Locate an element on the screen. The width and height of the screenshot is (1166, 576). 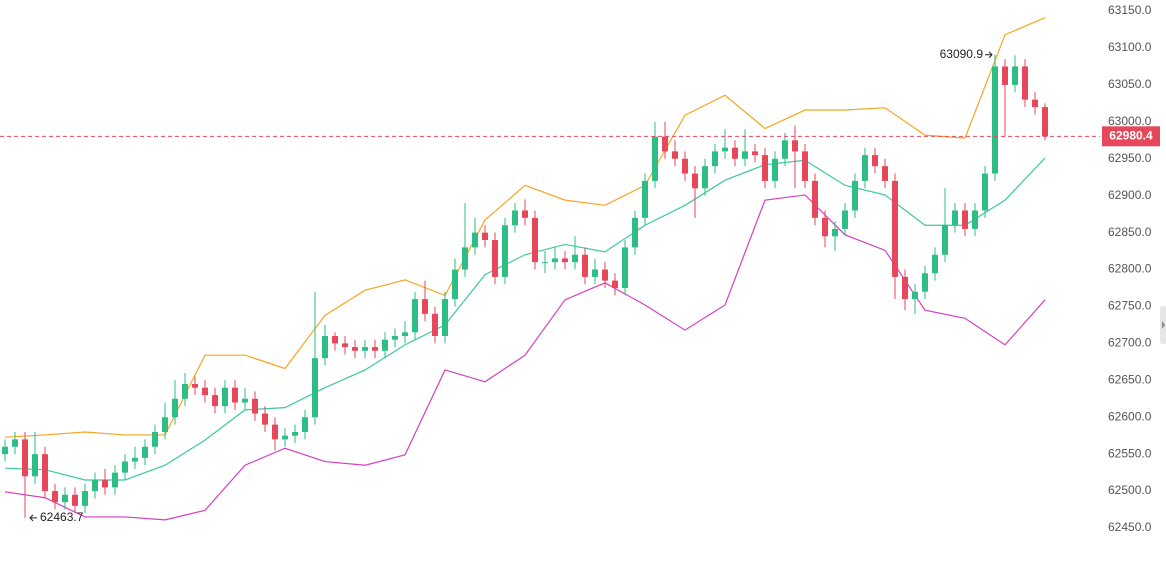
y-tick-label: 63100.0 is located at coordinates (1130, 47).